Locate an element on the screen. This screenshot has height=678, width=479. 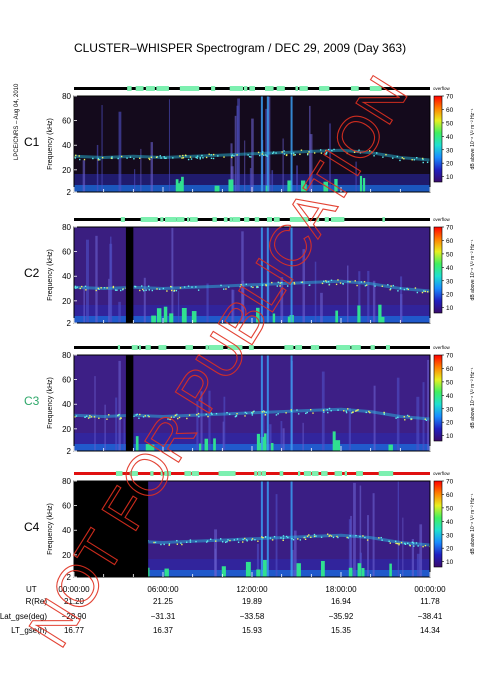
colorbar-tick-label: 30 is located at coordinates (450, 281).